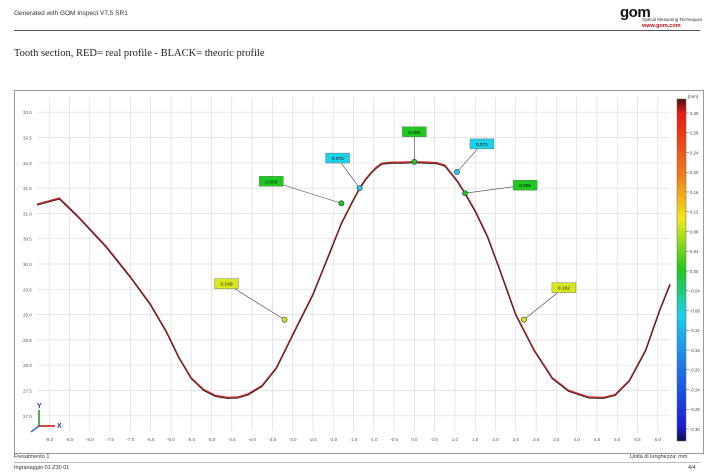  I want to click on x-tick-label: 0.5, so click(435, 439).